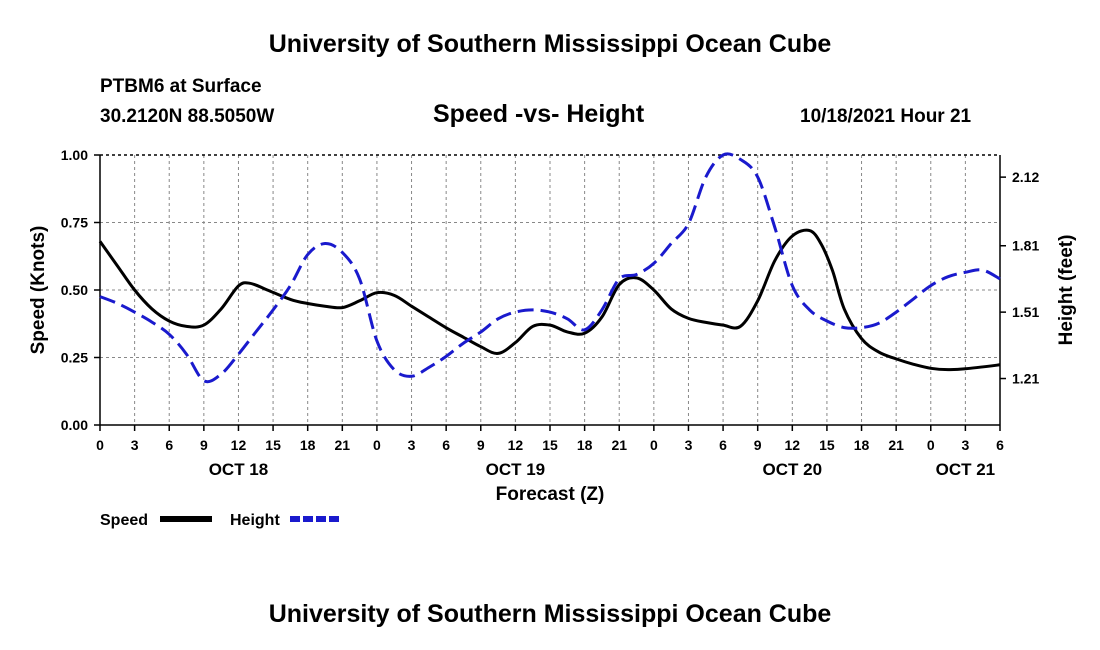  What do you see at coordinates (1025, 246) in the screenshot?
I see `y-right-tick-label: 1.81` at bounding box center [1025, 246].